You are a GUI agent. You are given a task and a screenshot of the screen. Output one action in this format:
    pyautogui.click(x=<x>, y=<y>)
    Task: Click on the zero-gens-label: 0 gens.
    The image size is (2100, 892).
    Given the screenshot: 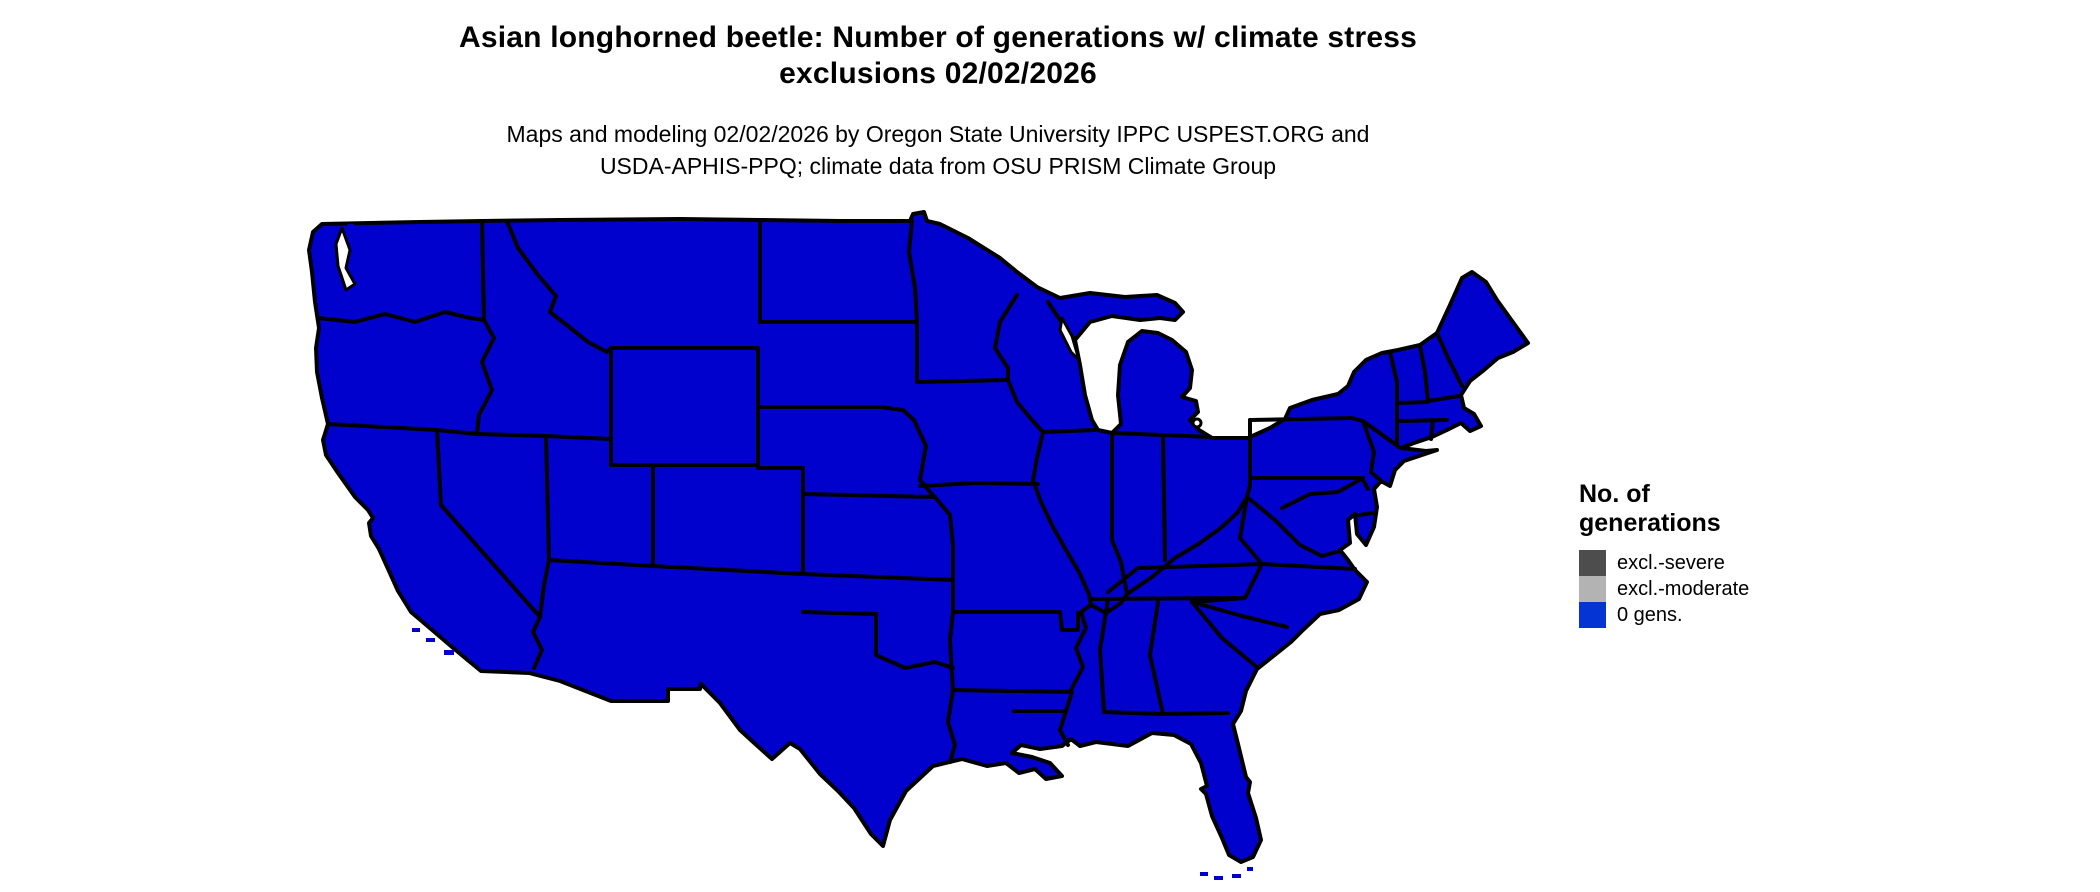 What is the action you would take?
    pyautogui.click(x=1650, y=614)
    